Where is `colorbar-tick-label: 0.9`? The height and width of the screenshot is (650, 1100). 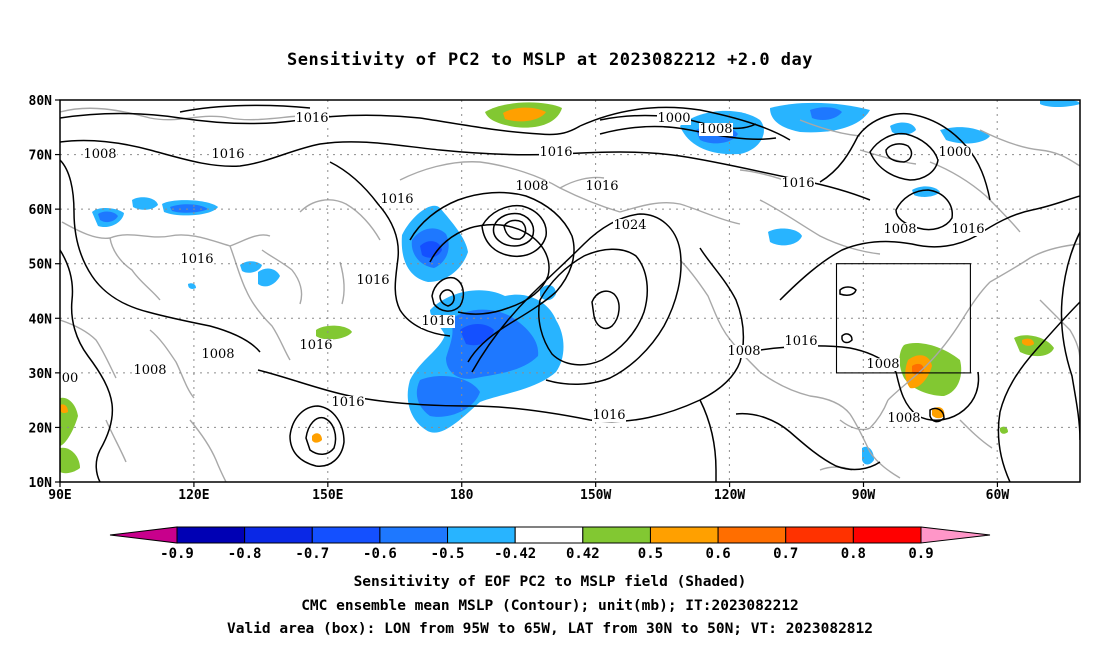 colorbar-tick-label: 0.9 is located at coordinates (920, 554).